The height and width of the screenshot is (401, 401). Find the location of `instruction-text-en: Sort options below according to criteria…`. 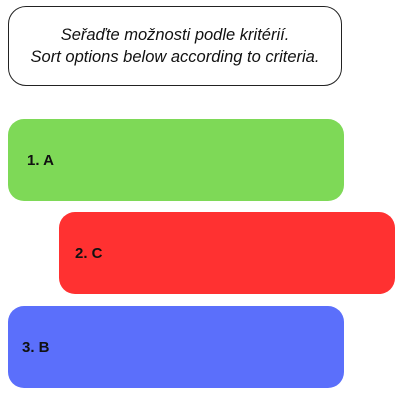

instruction-text-en: Sort options below according to criteria… is located at coordinates (175, 57).